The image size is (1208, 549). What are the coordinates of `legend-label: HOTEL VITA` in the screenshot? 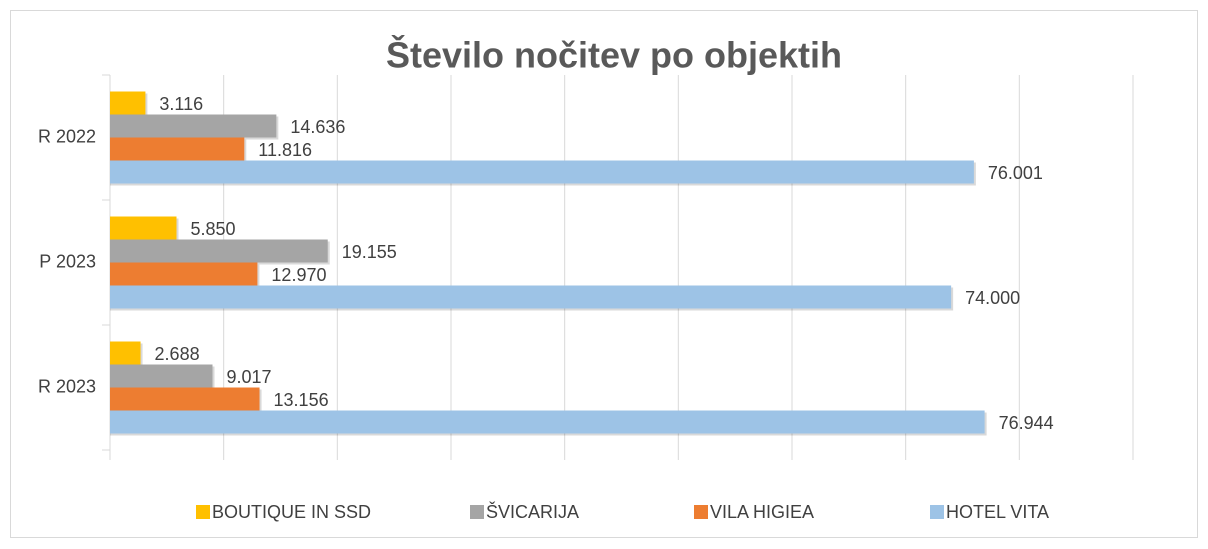 It's located at (997, 512).